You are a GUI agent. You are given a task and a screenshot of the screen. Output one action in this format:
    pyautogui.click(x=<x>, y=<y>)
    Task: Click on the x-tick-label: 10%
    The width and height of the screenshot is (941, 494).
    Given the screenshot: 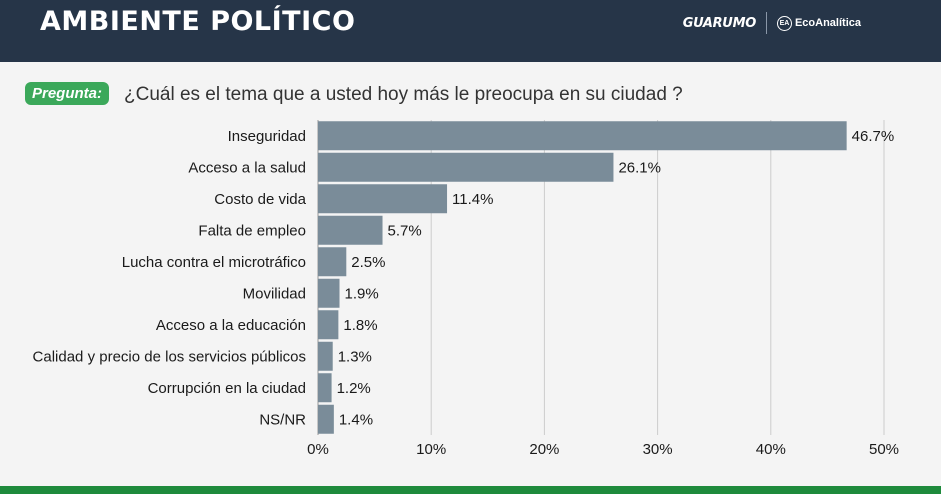 What is the action you would take?
    pyautogui.click(x=431, y=449)
    